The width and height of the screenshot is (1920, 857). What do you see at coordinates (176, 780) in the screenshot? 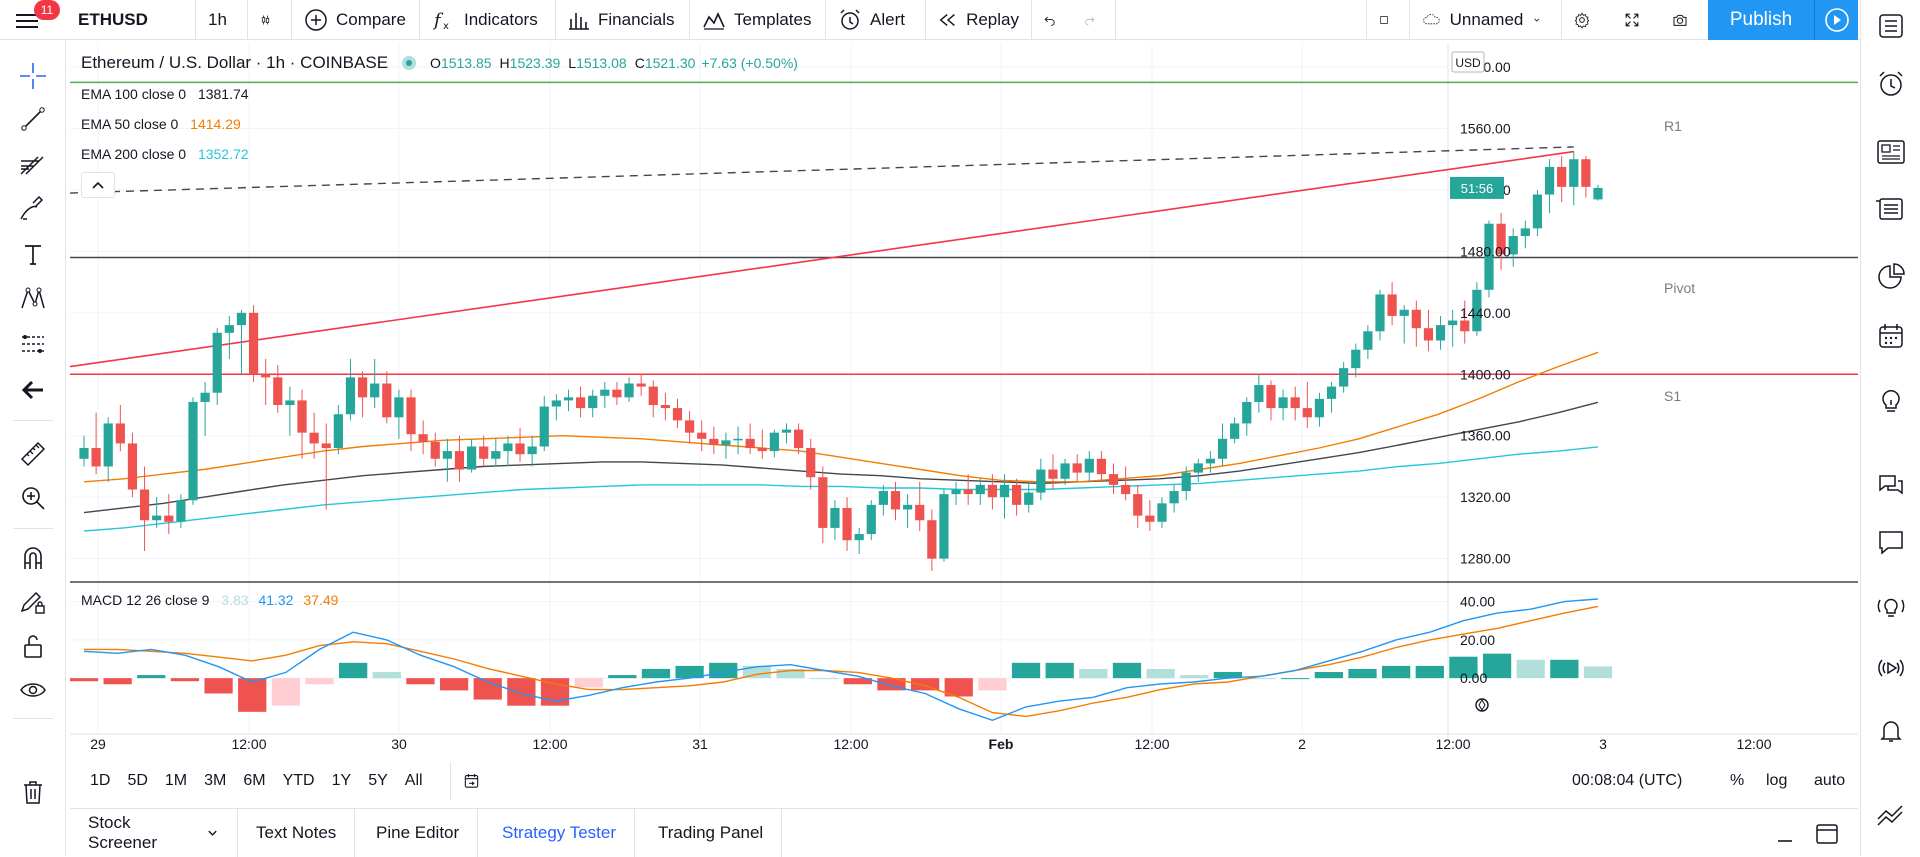
I see `range-button-1m: 1M` at bounding box center [176, 780].